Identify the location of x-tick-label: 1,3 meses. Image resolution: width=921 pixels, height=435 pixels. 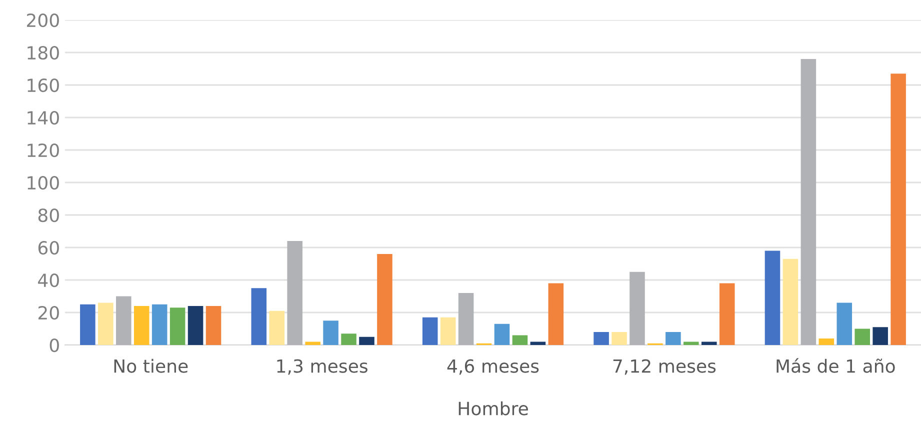
(322, 367).